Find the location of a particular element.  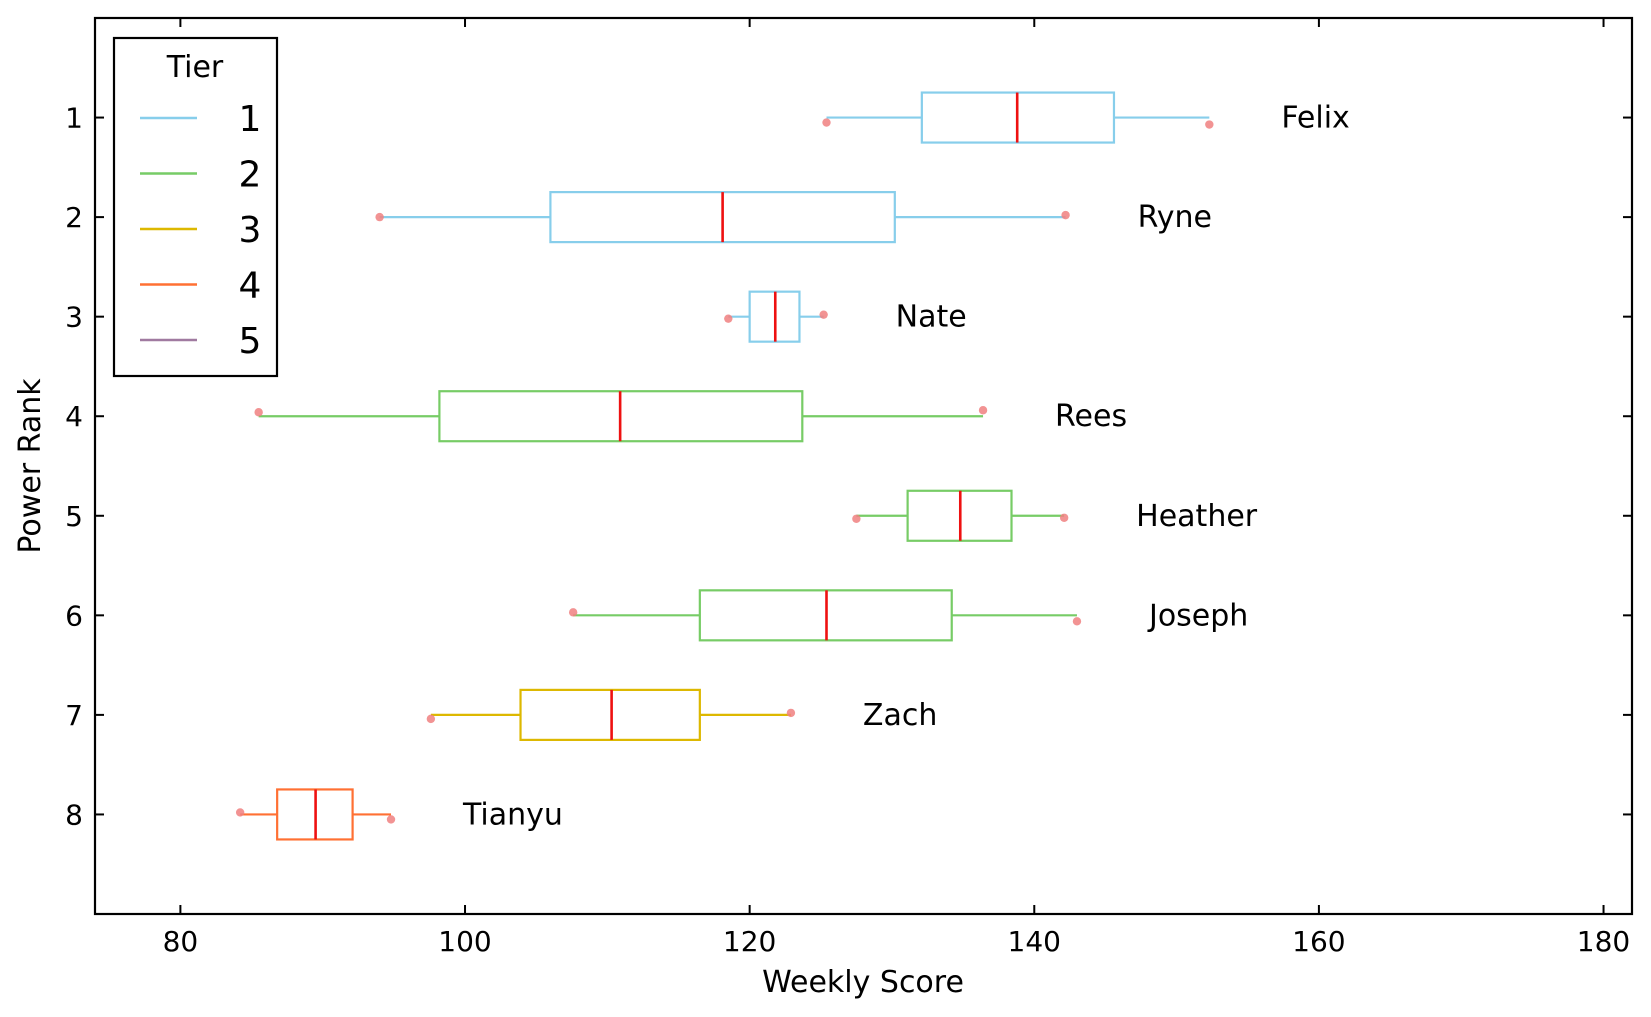

legend-label: 2 is located at coordinates (250, 175).